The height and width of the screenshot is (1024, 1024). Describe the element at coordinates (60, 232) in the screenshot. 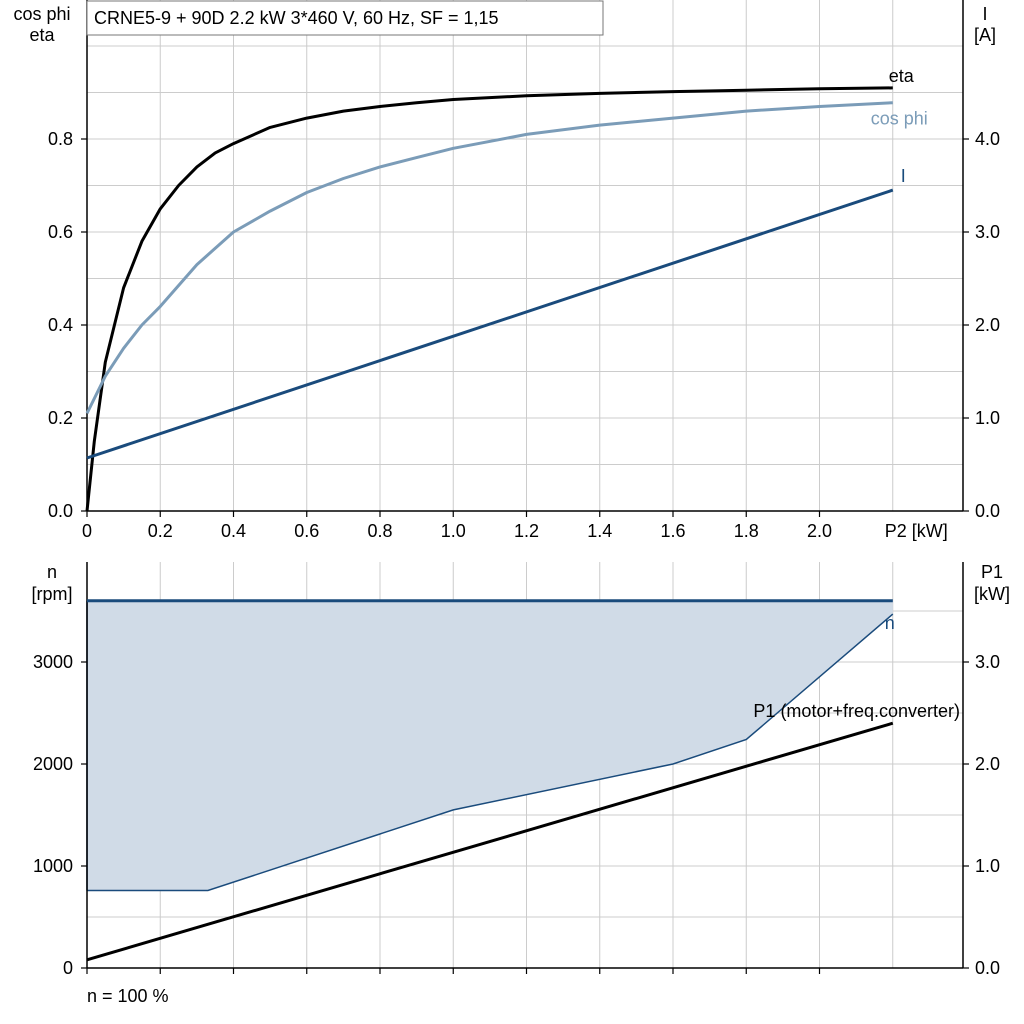

I see `y-tick-label-left: 0.6` at that location.